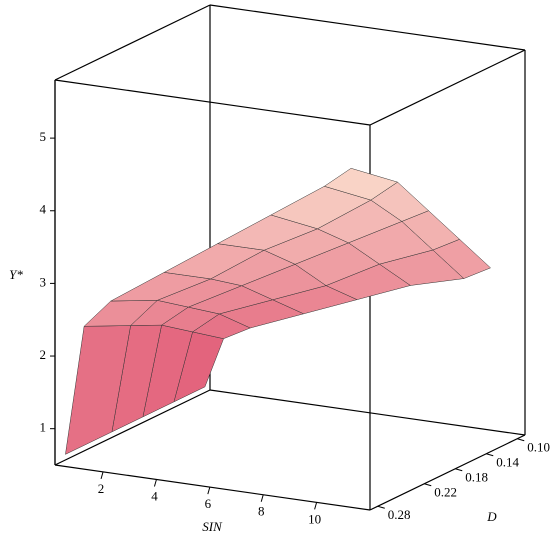 Image resolution: width=550 pixels, height=547 pixels. What do you see at coordinates (43, 427) in the screenshot?
I see `z-tick-label: 1` at bounding box center [43, 427].